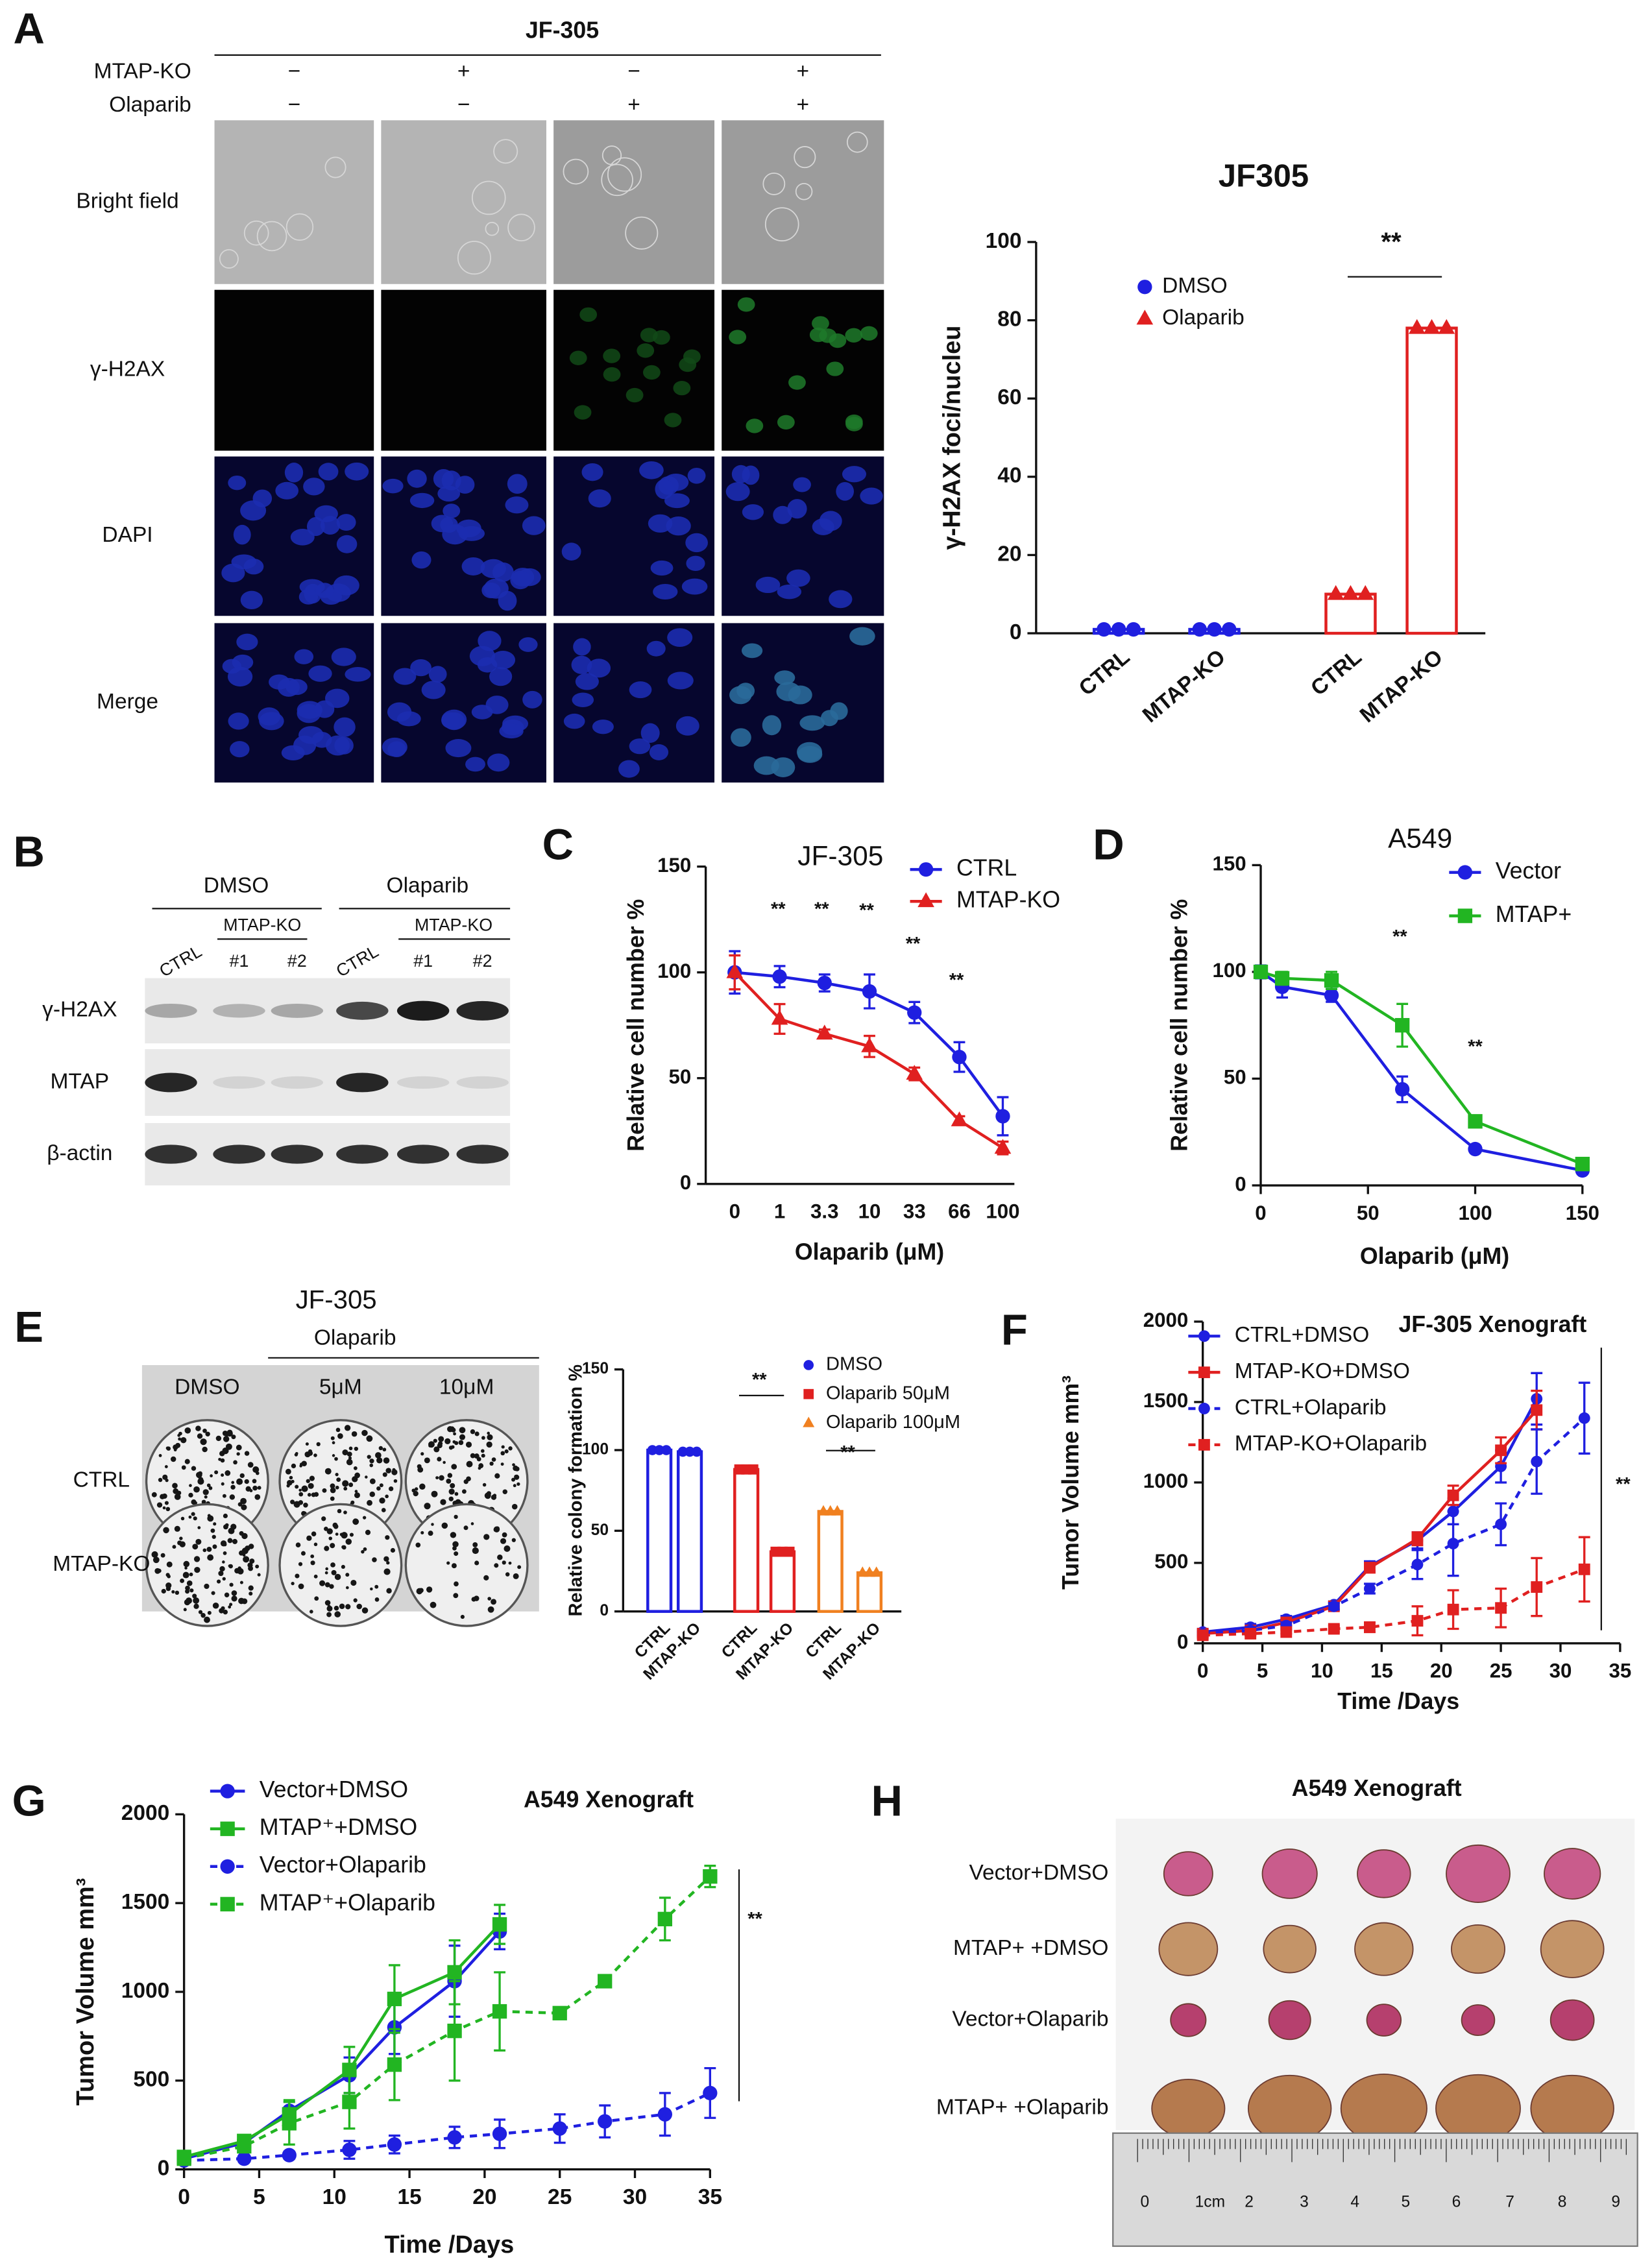 The image size is (1652, 2265). What do you see at coordinates (1528, 871) in the screenshot?
I see `legend-label: Vector` at bounding box center [1528, 871].